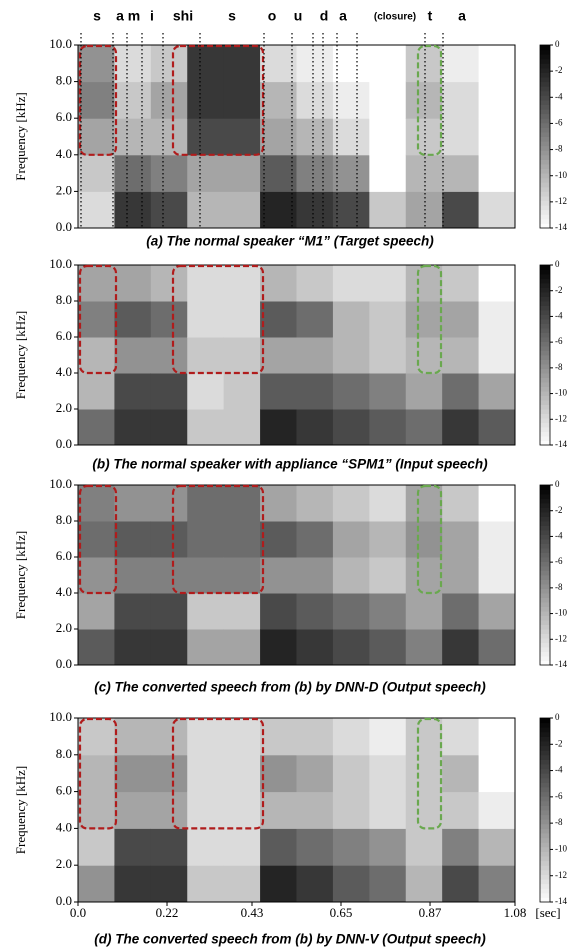  What do you see at coordinates (60, 263) in the screenshot?
I see `y-tick-label: 10.0` at bounding box center [60, 263].